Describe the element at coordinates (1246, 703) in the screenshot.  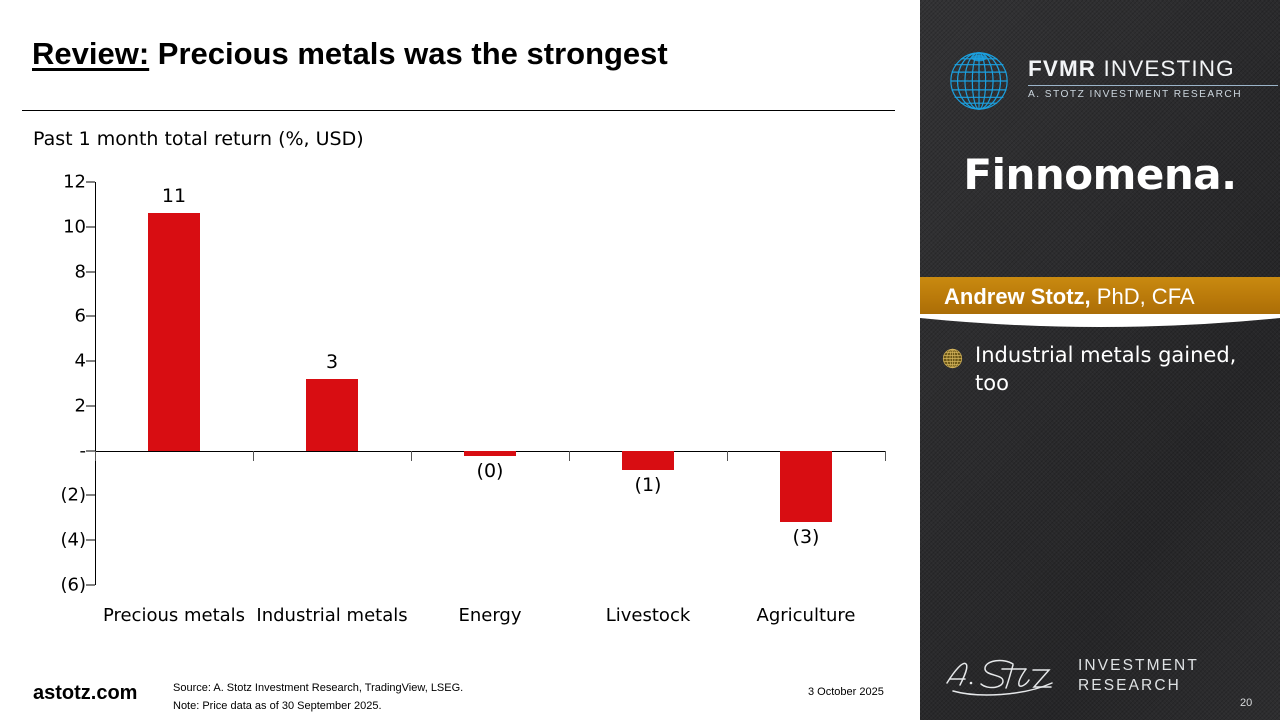
I see `page-number: 20` at that location.